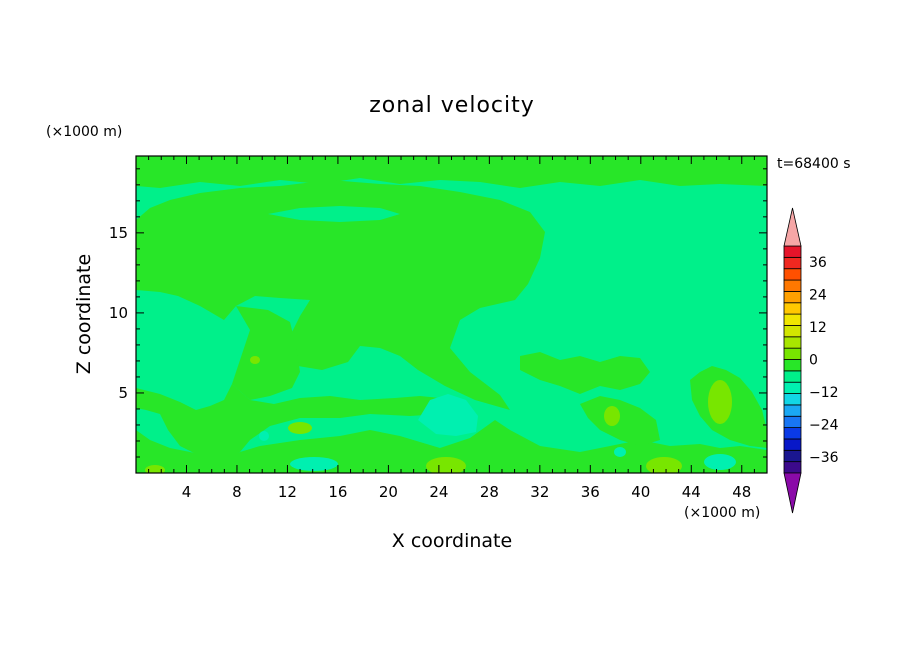 The width and height of the screenshot is (904, 654). I want to click on x-tick-label: 40, so click(640, 492).